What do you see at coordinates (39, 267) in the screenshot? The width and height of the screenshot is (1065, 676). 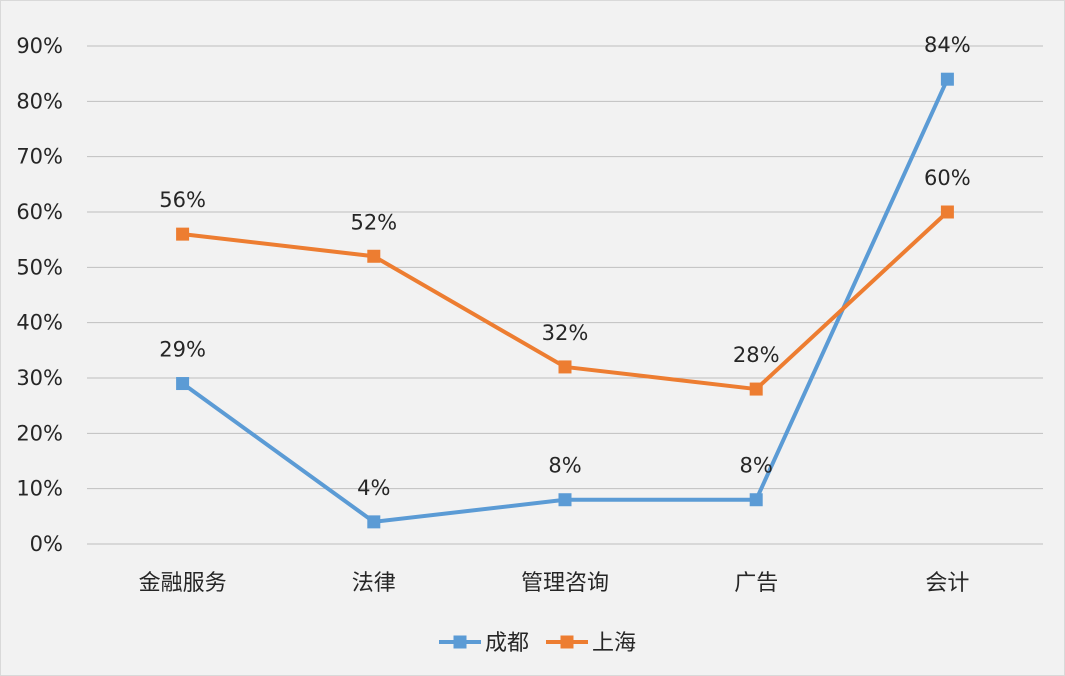 I see `y-tick-label: 50%` at bounding box center [39, 267].